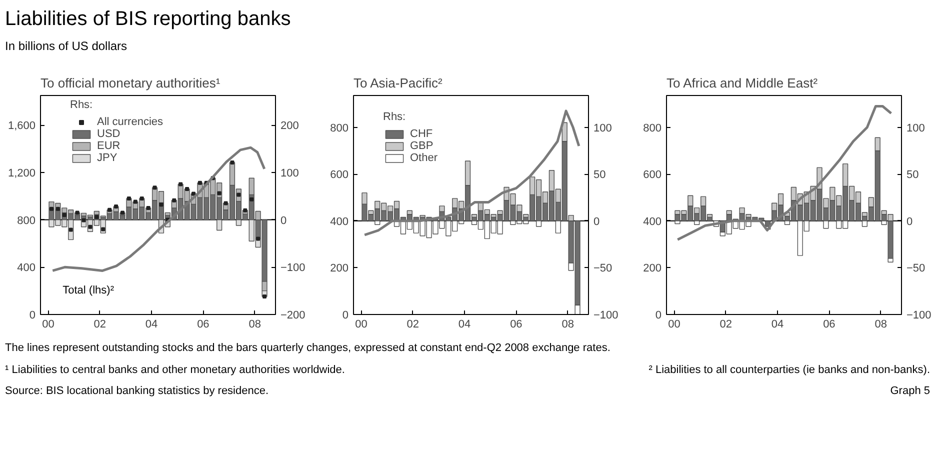  Describe the element at coordinates (130, 83) in the screenshot. I see `chart-title: To official monetary authorities¹` at that location.